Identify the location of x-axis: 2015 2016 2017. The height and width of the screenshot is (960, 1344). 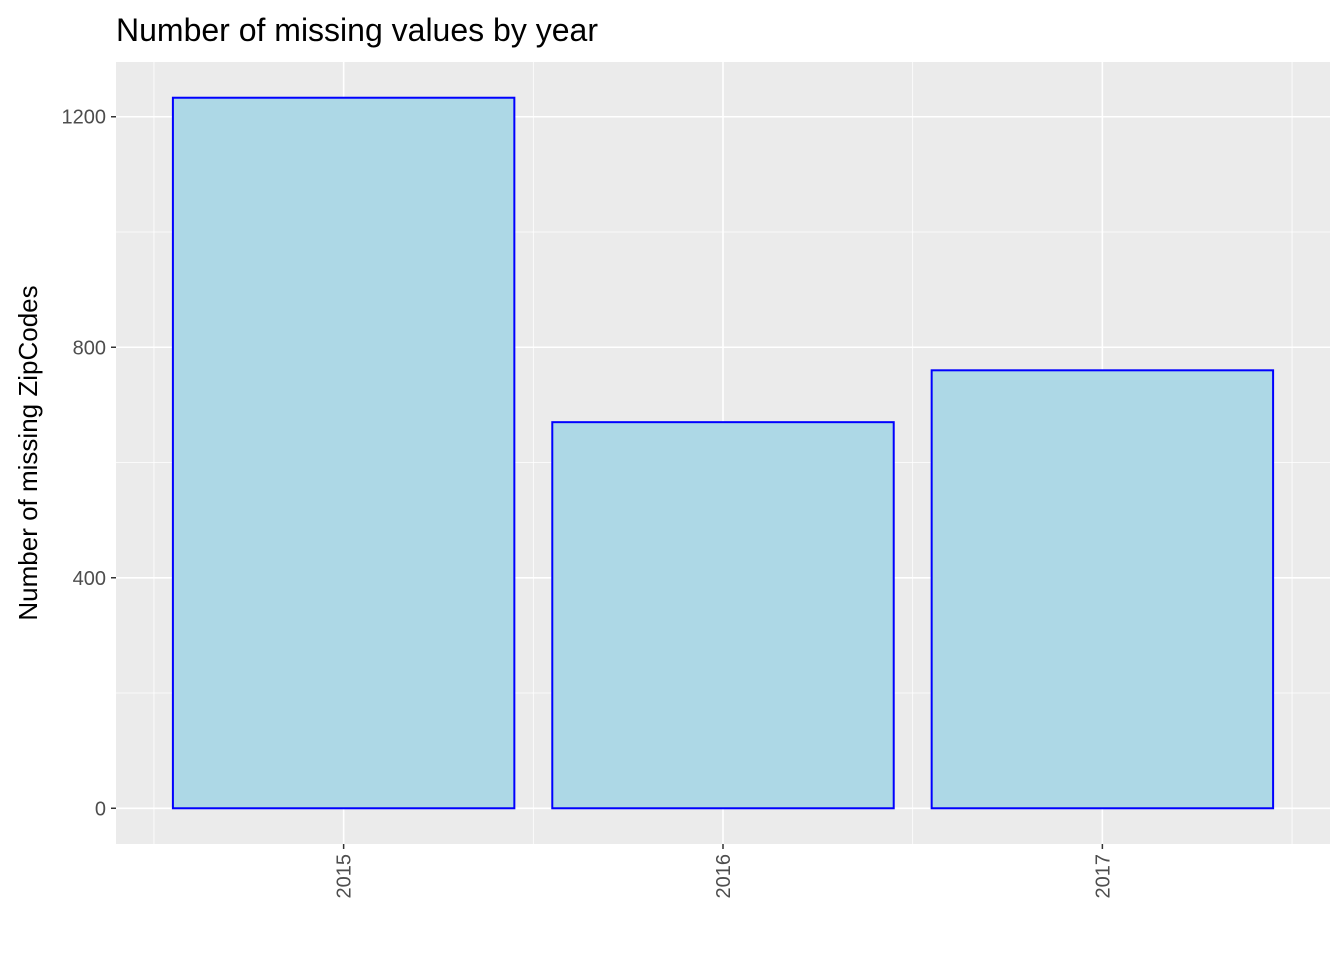
(724, 871).